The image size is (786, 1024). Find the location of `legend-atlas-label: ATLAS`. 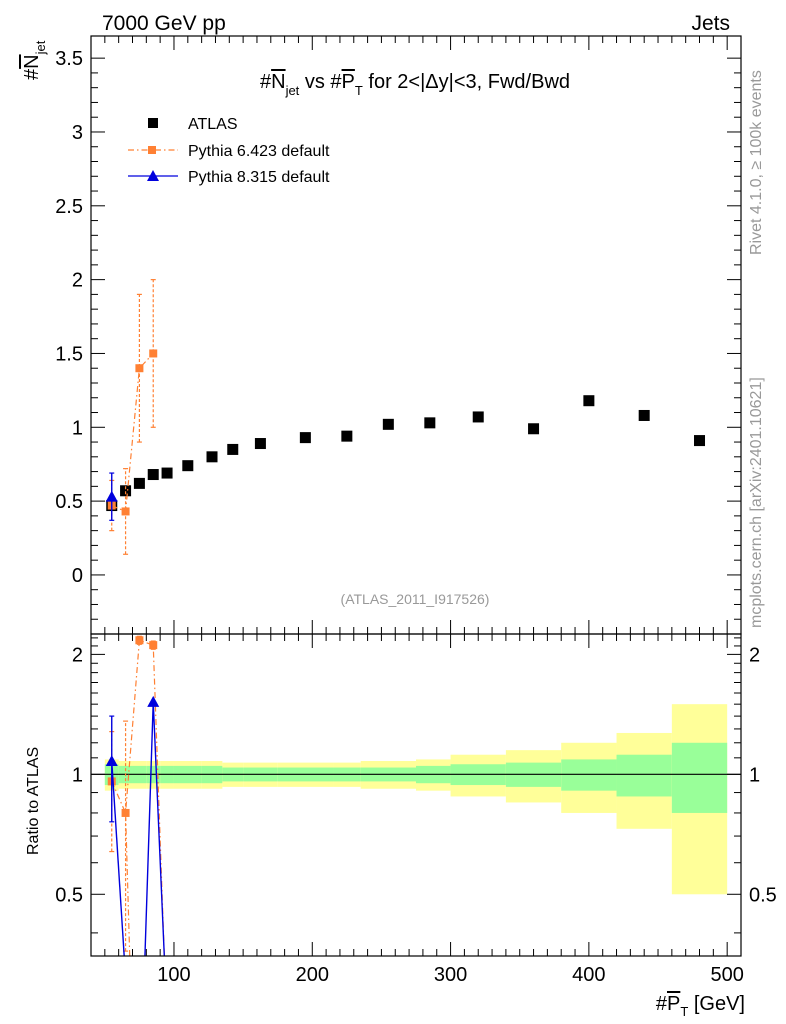

legend-atlas-label: ATLAS is located at coordinates (213, 124).